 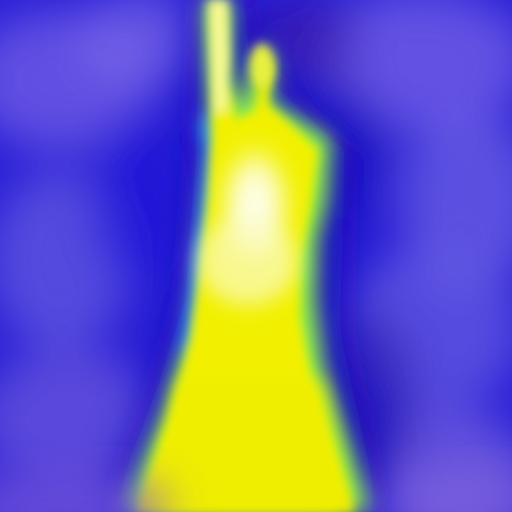 I want to click on bottom-vignette, so click(x=256, y=491).